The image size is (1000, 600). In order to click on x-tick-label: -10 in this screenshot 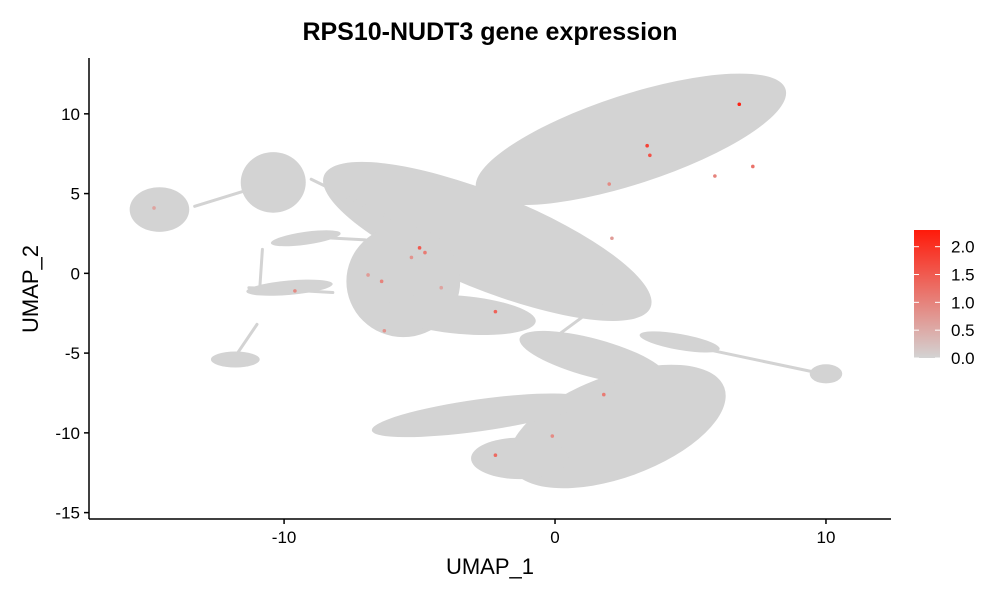, I will do `click(284, 537)`.